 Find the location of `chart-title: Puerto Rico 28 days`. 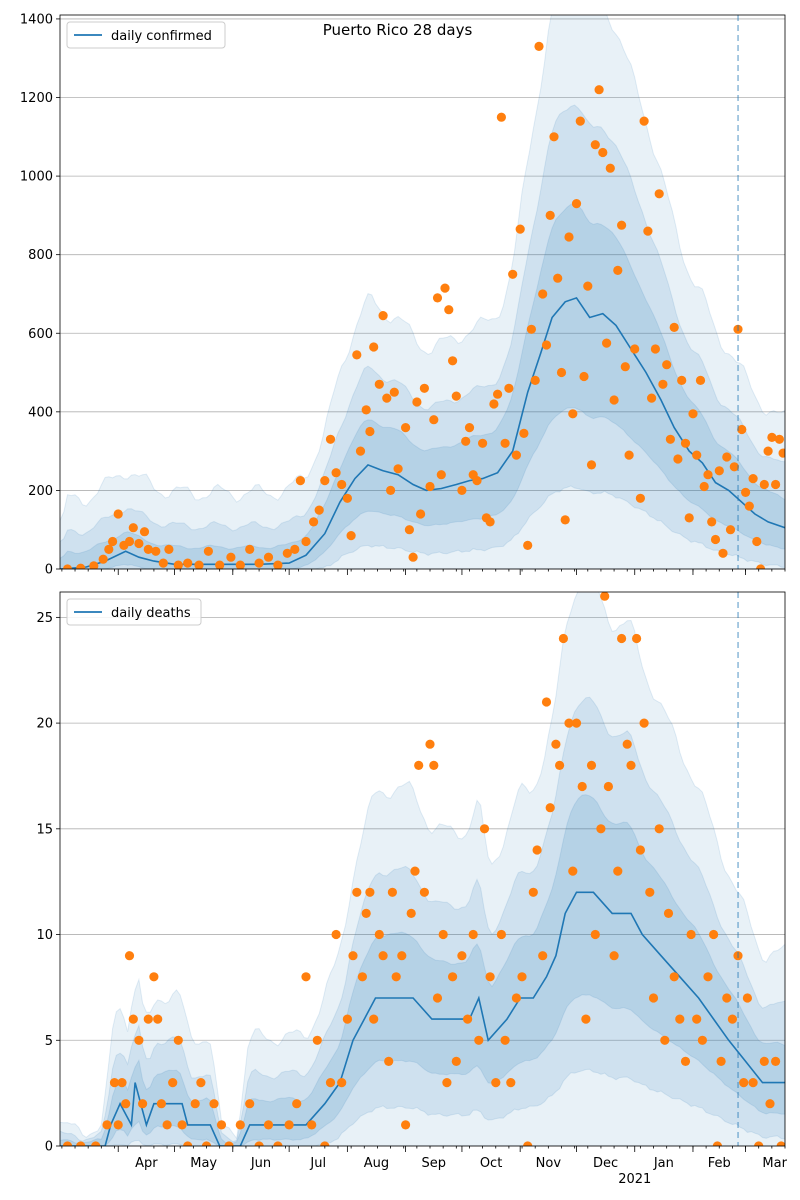

chart-title: Puerto Rico 28 days is located at coordinates (398, 30).